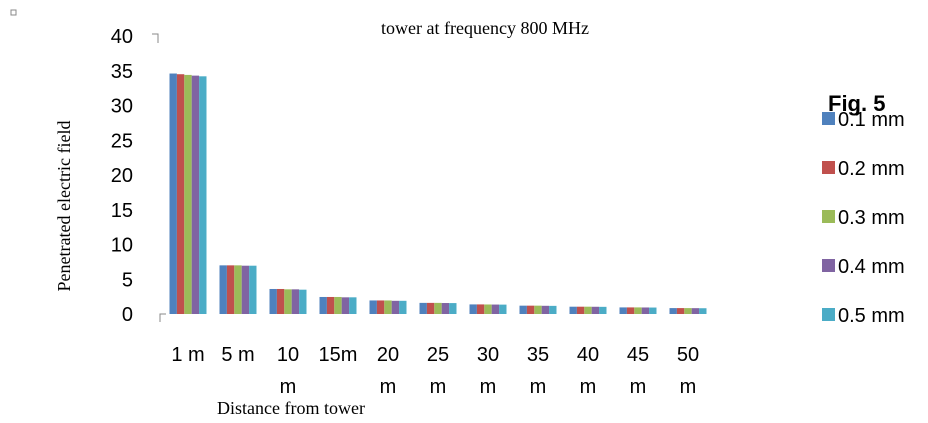  Describe the element at coordinates (122, 37) in the screenshot. I see `y-tick-label: 40` at that location.